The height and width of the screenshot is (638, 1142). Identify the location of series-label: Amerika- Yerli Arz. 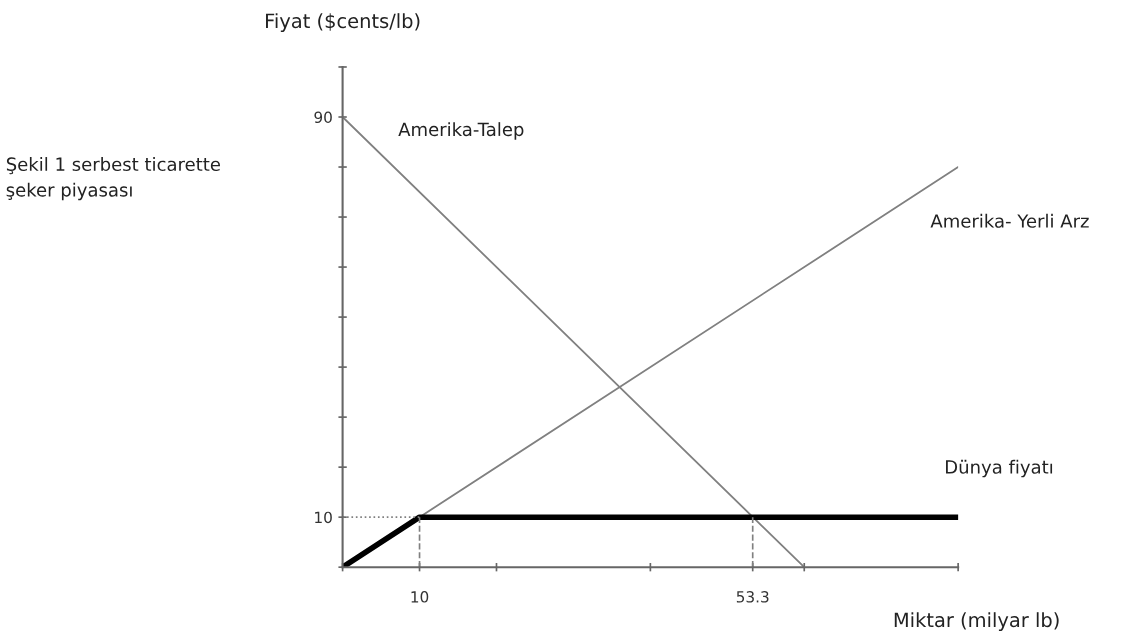
(1009, 220).